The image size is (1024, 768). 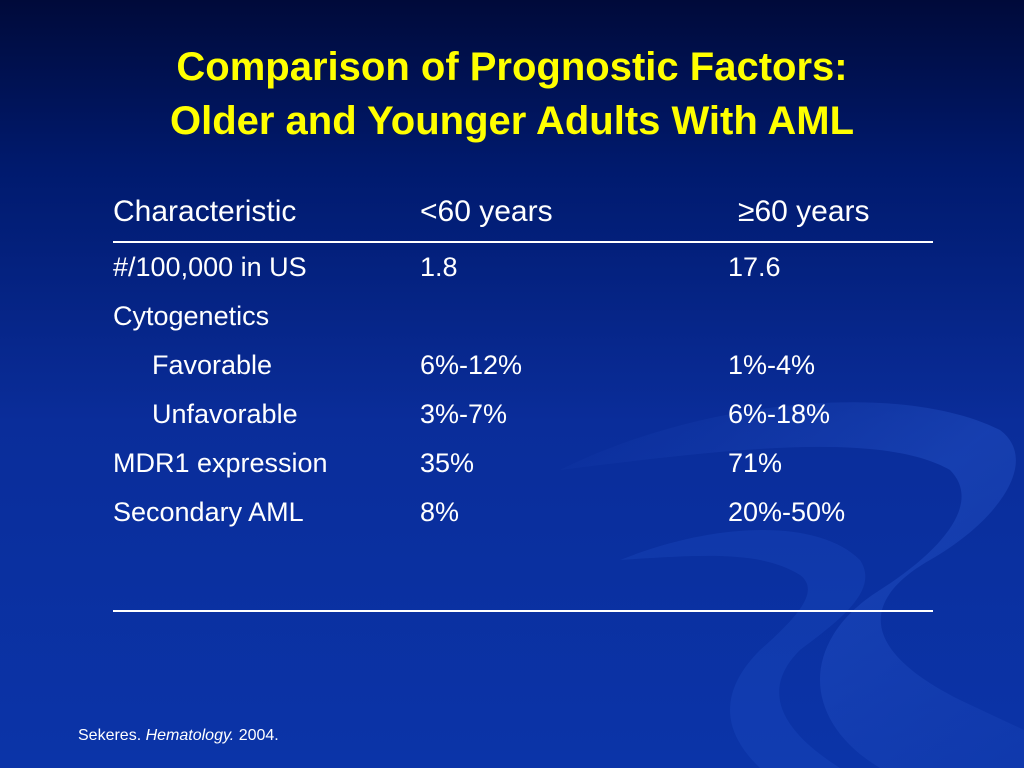 I want to click on title-line-2: Older and Younger Adults With AML, so click(x=512, y=121).